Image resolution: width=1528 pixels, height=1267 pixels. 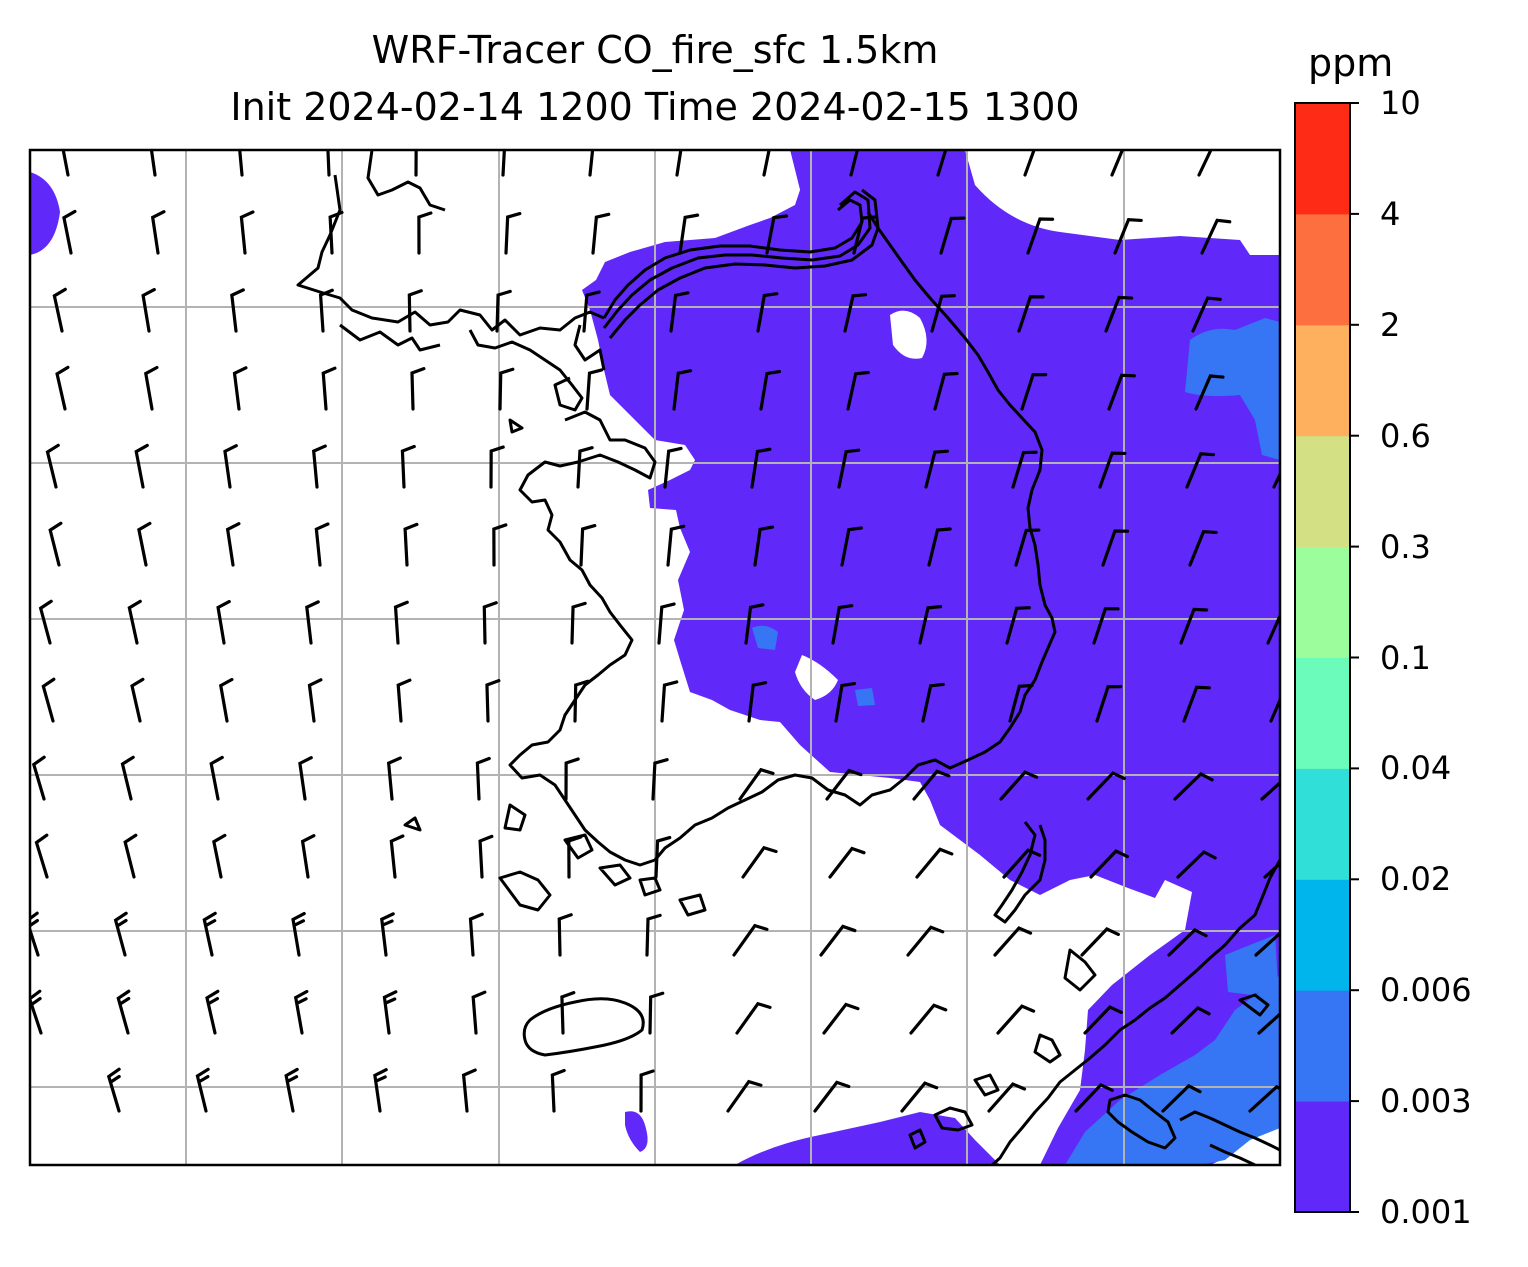 What do you see at coordinates (1351, 63) in the screenshot?
I see `colorbar-unit-label: ppm` at bounding box center [1351, 63].